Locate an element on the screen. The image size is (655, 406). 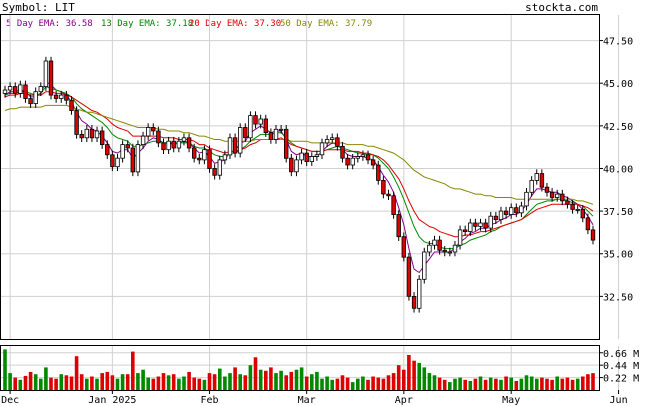
legend-ema50: 50 Day EMA: 37.79 is located at coordinates (326, 24).